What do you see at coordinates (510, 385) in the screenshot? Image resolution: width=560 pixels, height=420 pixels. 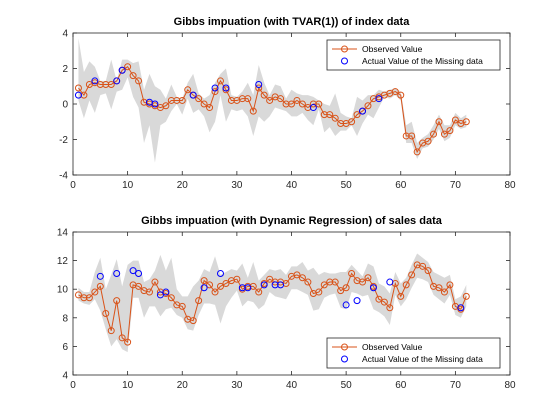 I see `x-tick-label: 80` at bounding box center [510, 385].